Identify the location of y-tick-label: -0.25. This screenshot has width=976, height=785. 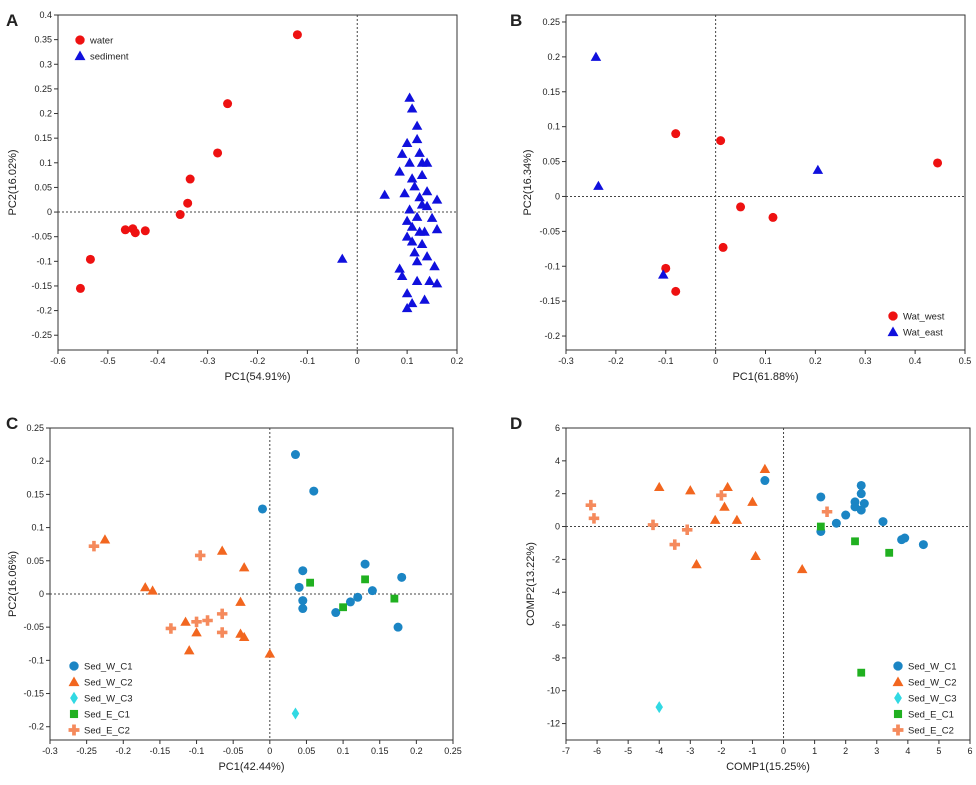
(41, 335).